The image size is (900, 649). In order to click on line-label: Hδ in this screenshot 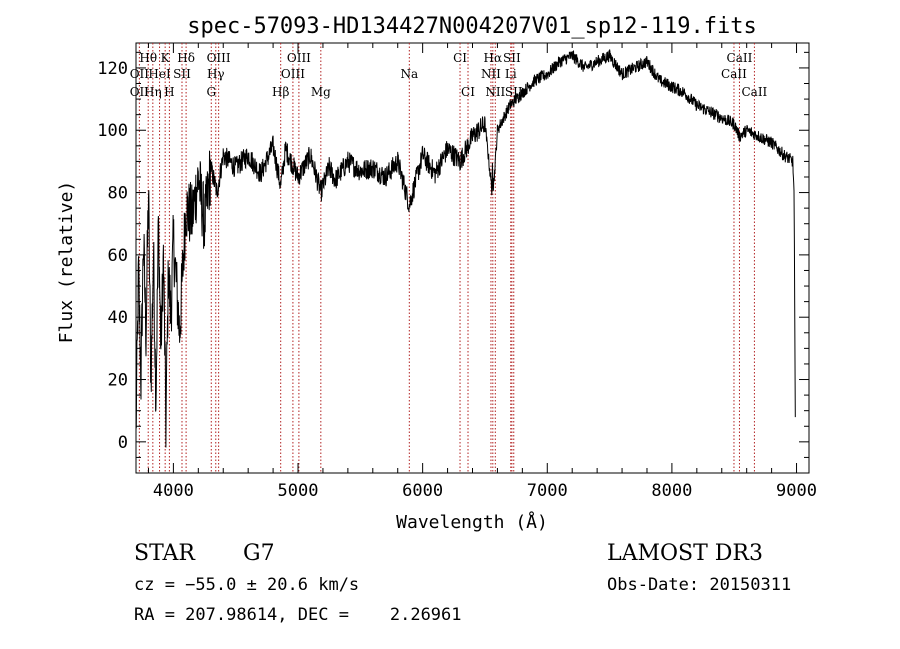, I will do `click(186, 58)`.